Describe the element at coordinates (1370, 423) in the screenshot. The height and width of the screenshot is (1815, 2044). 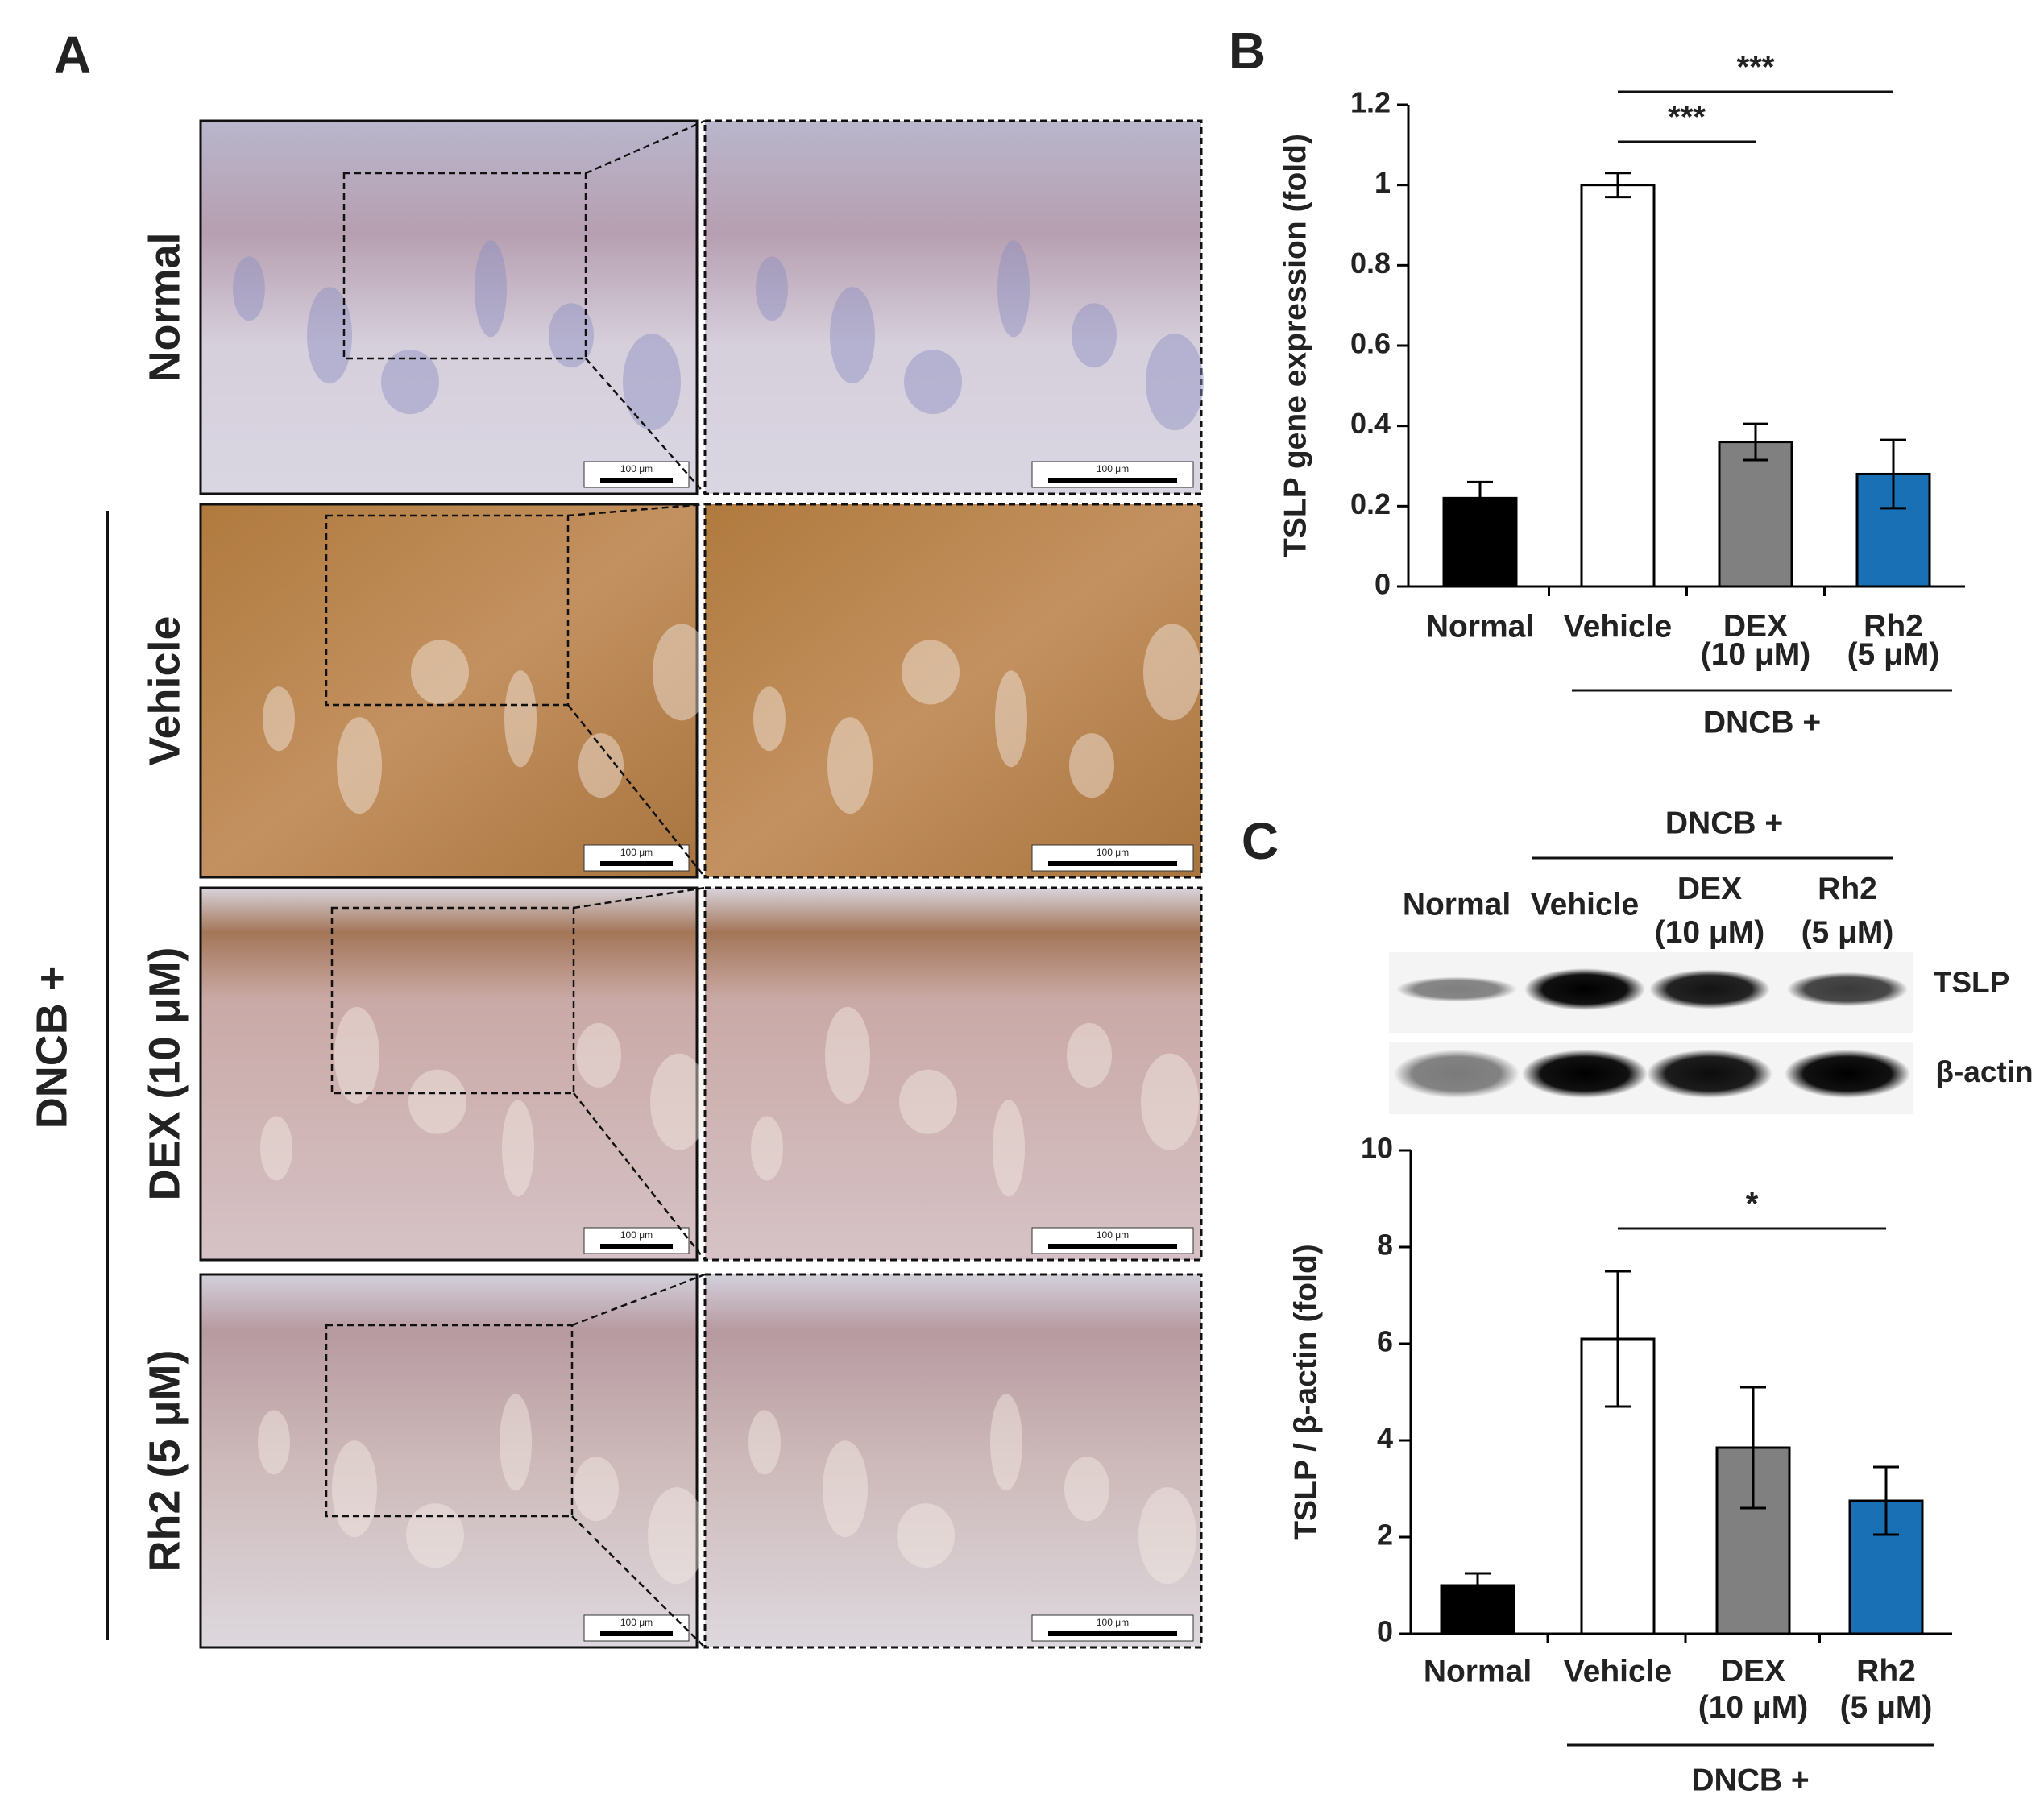
I see `y-tick-label: 0.4` at that location.